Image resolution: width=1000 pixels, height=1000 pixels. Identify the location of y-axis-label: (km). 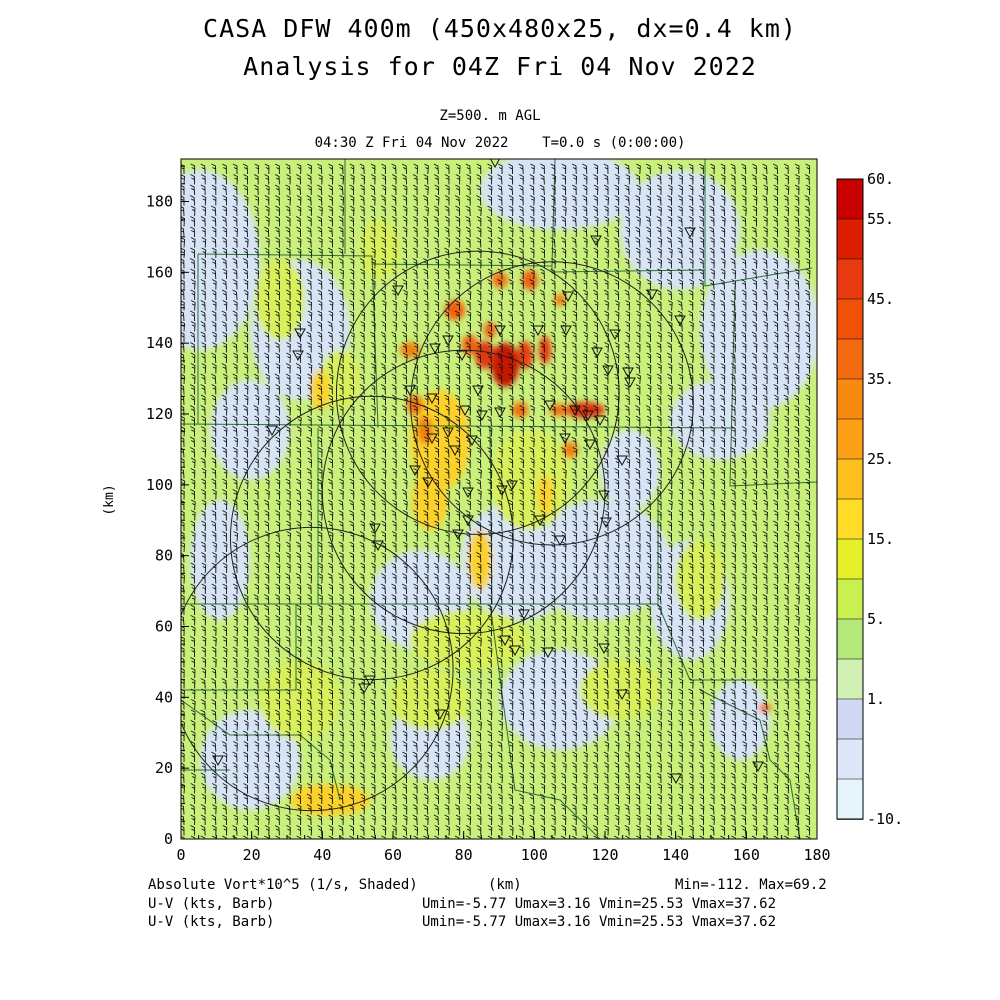
(109, 499).